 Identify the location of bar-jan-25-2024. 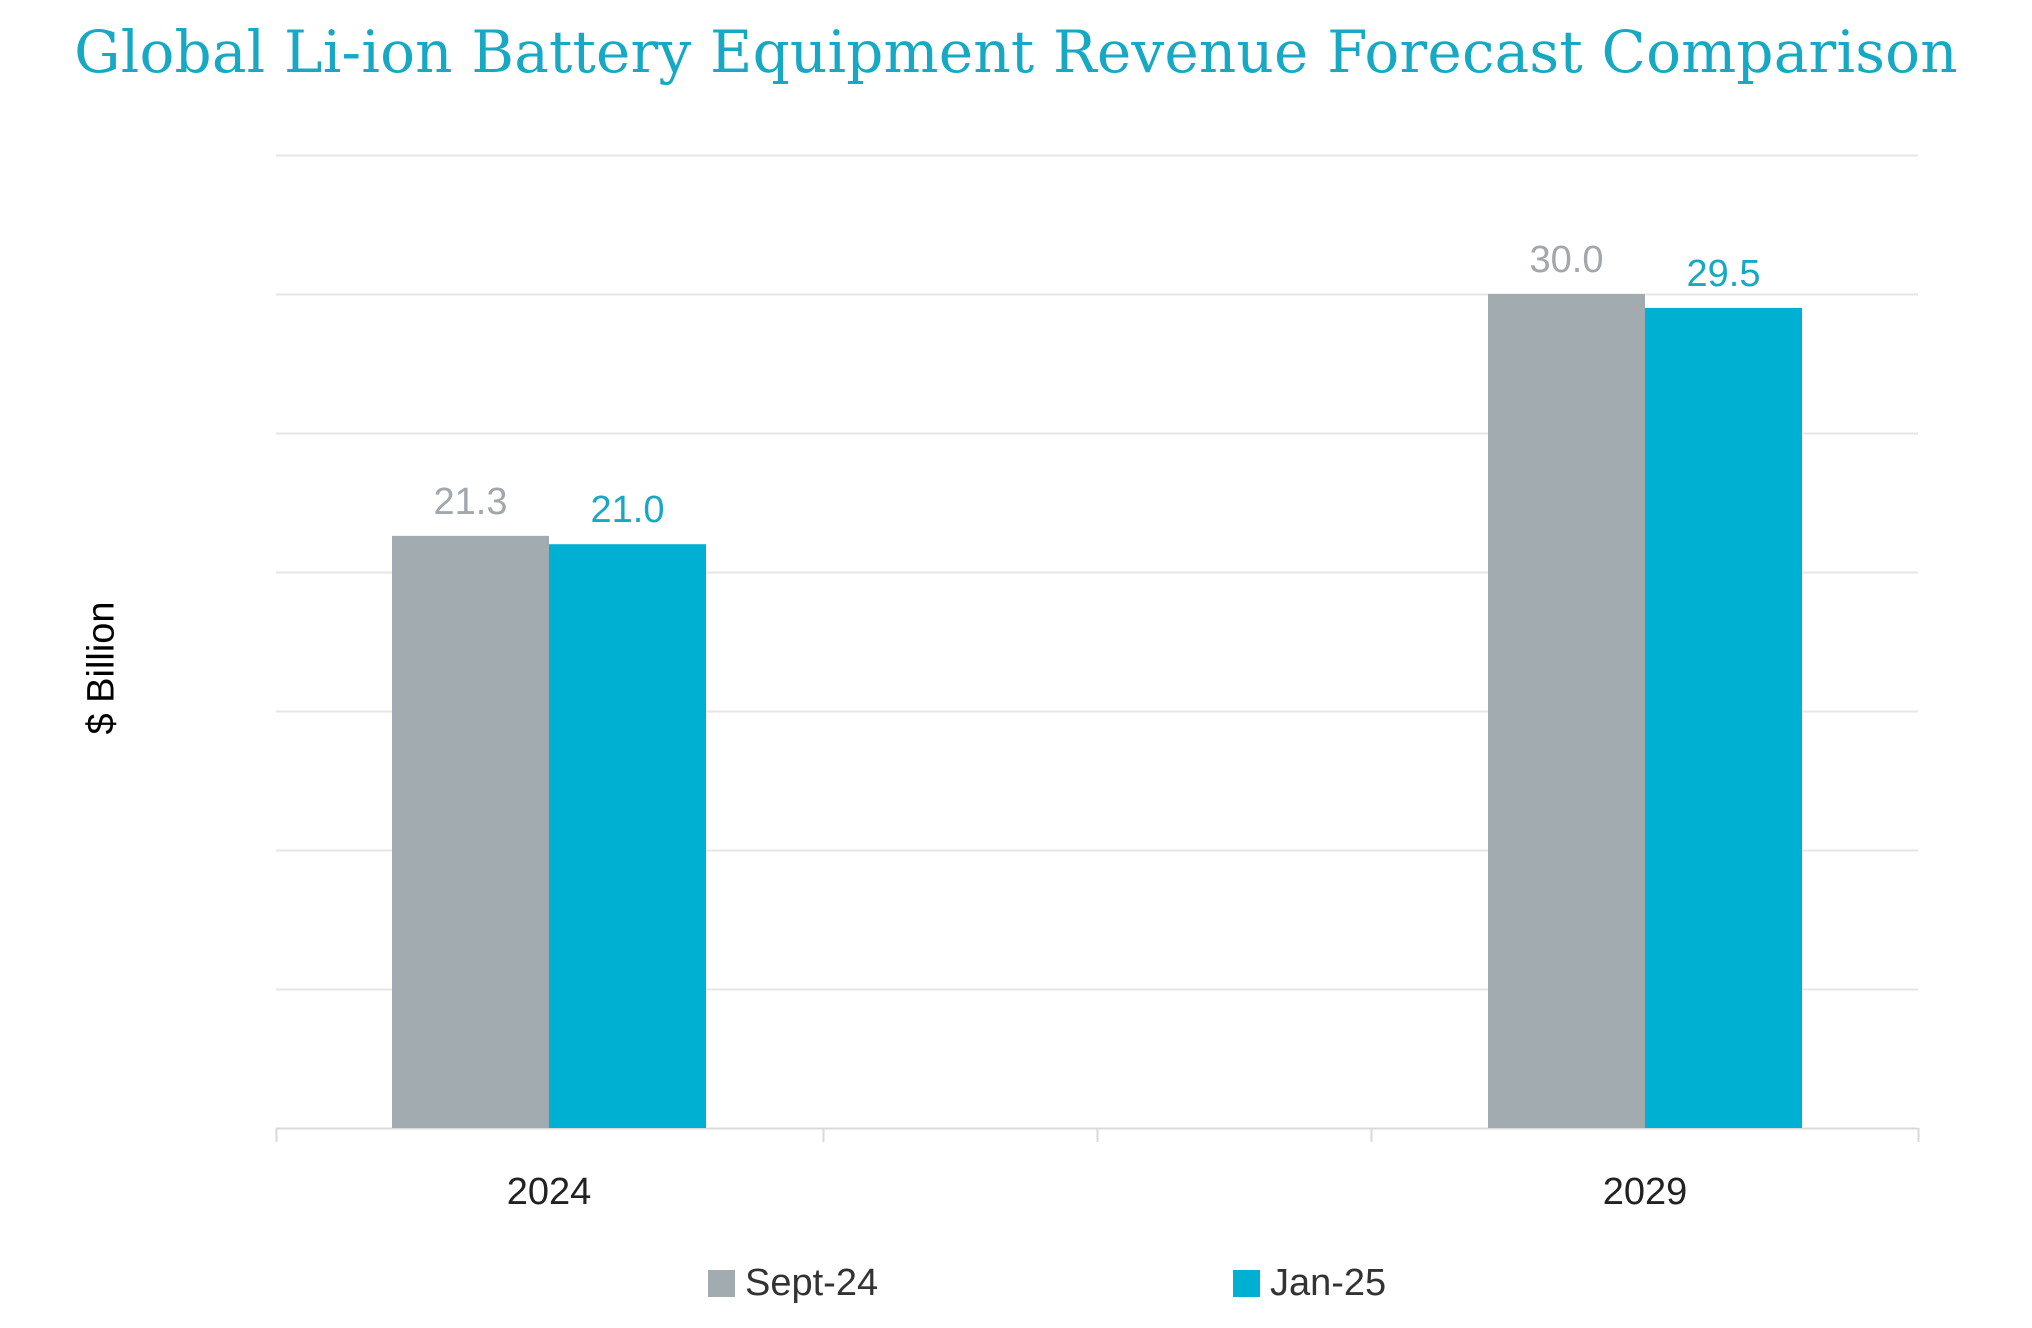
(627, 836).